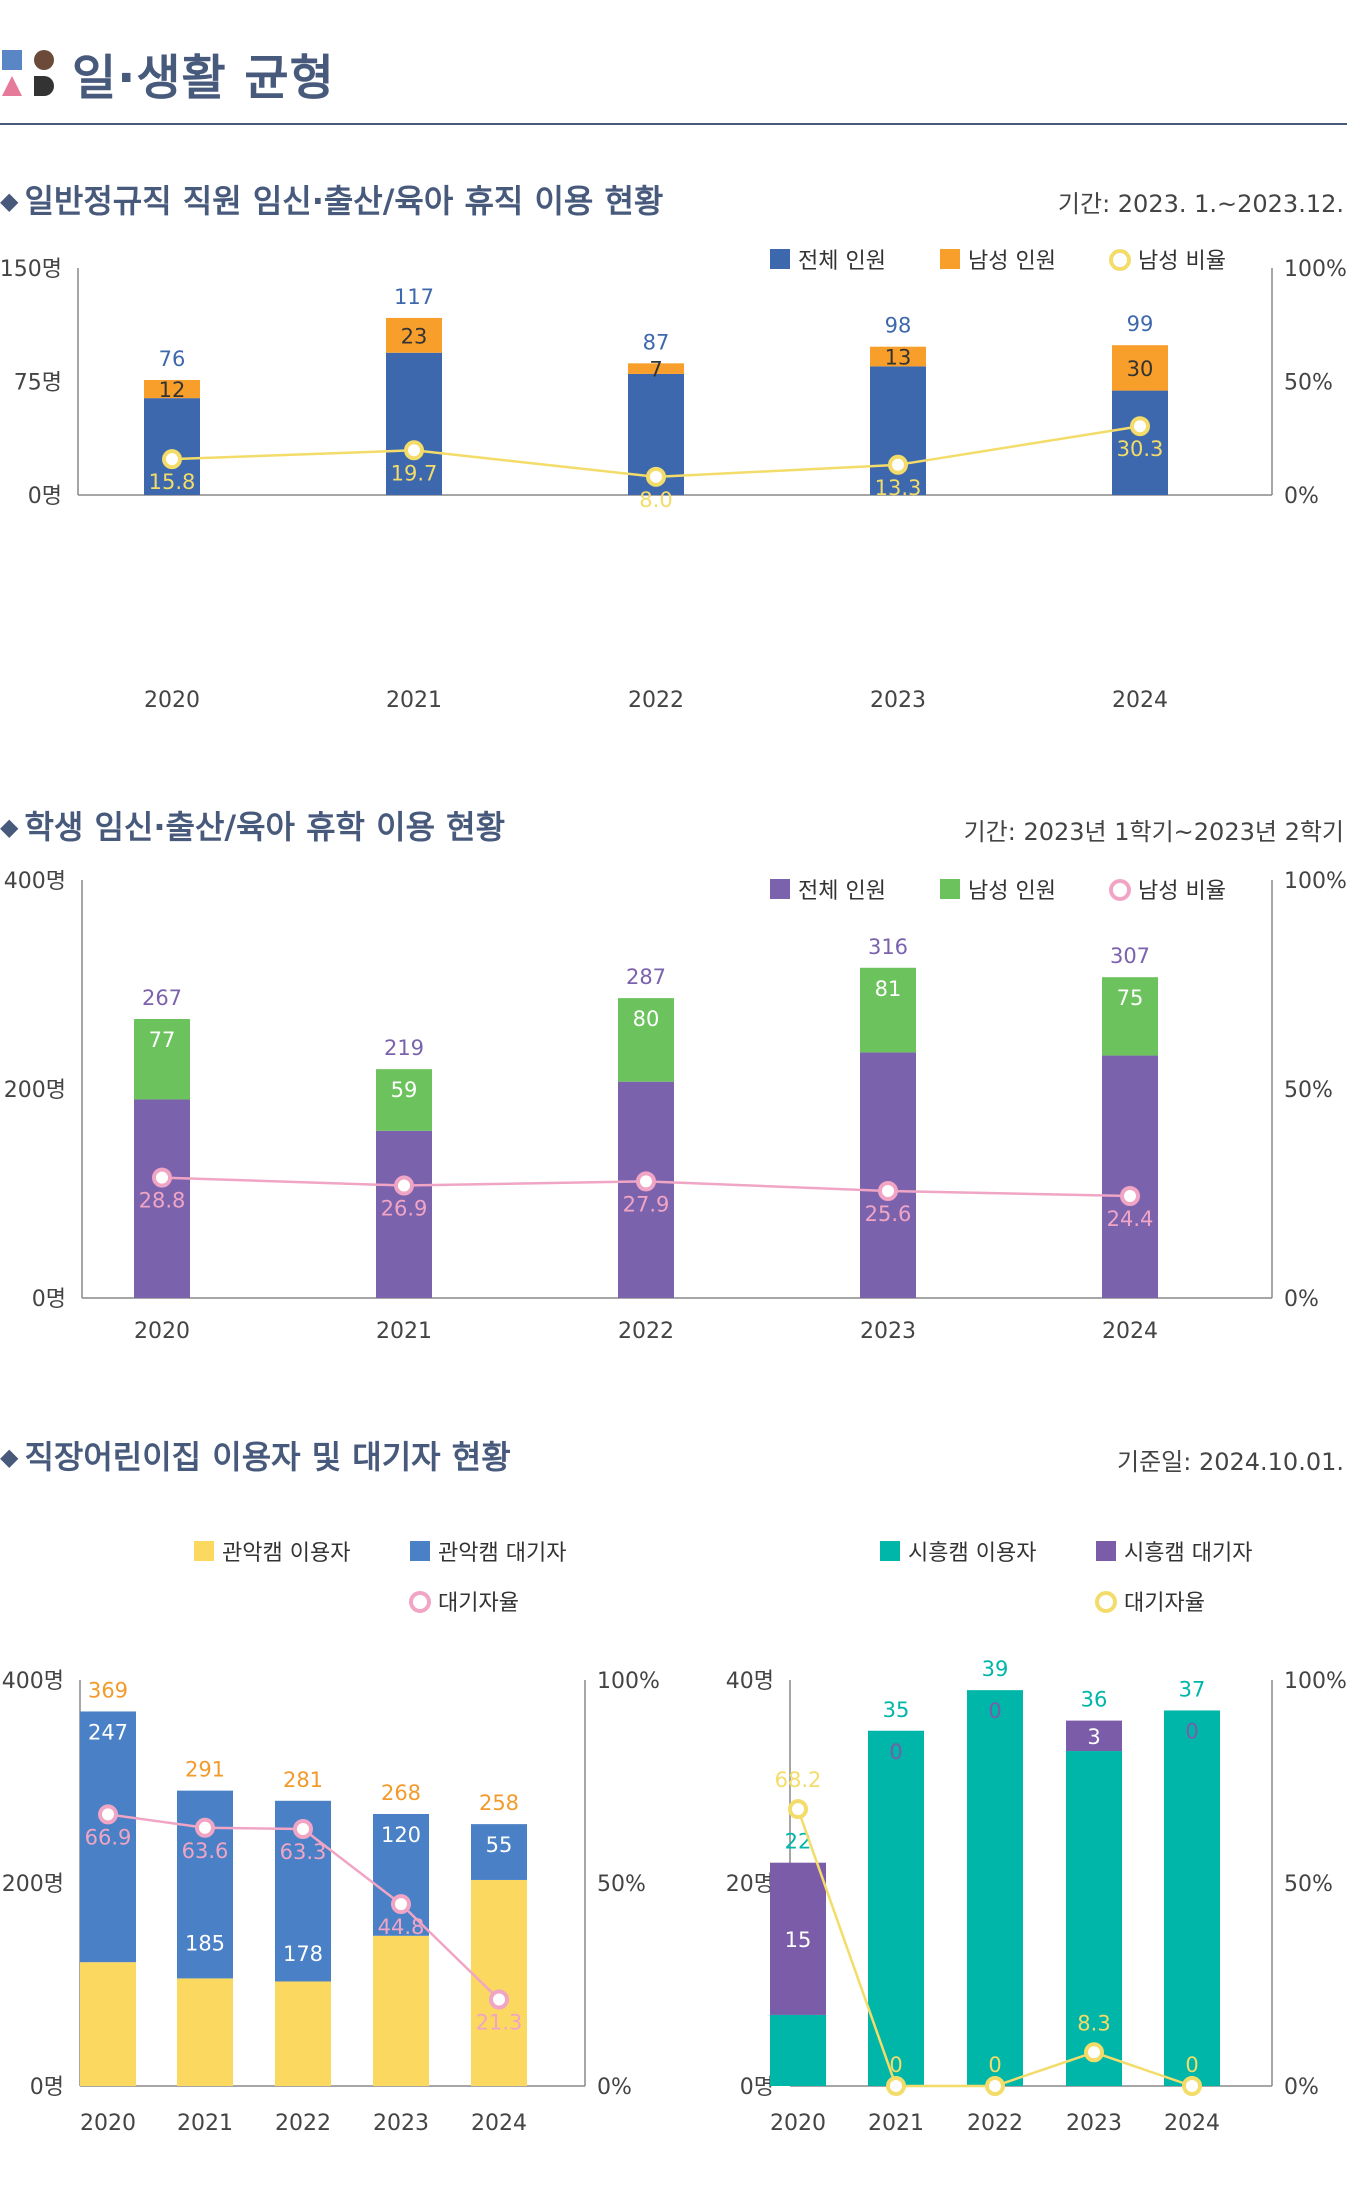 Image resolution: width=1350 pixels, height=2210 pixels. Describe the element at coordinates (888, 1175) in the screenshot. I see `bar-total-segment` at that location.